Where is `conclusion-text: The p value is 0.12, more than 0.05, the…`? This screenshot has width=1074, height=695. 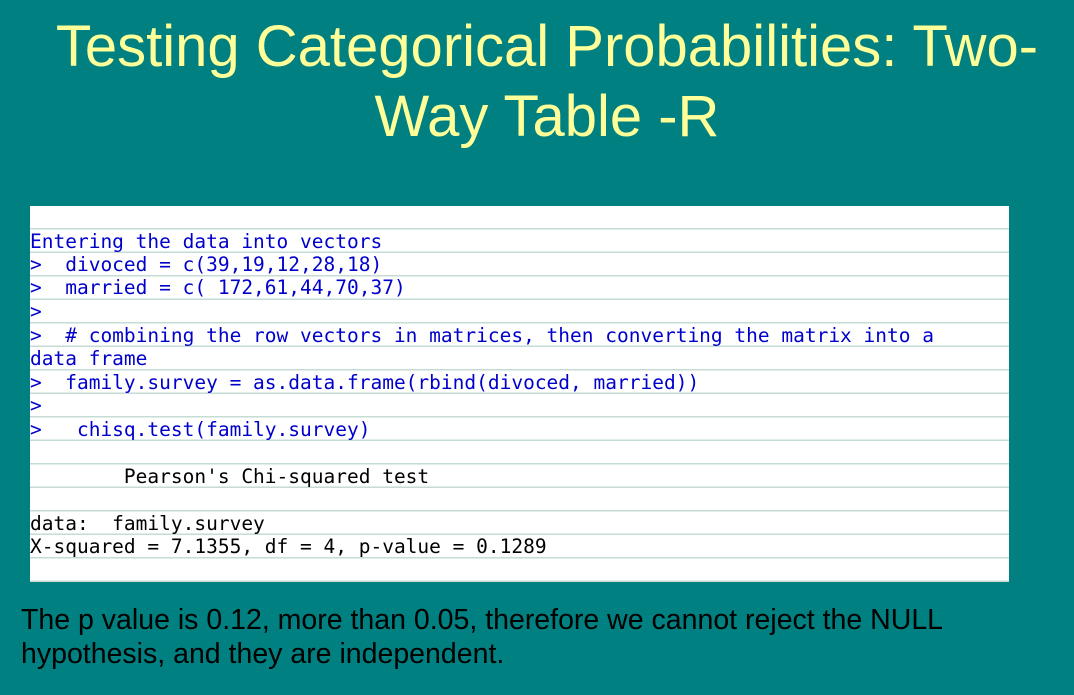 conclusion-text: The p value is 0.12, more than 0.05, the… is located at coordinates (481, 637).